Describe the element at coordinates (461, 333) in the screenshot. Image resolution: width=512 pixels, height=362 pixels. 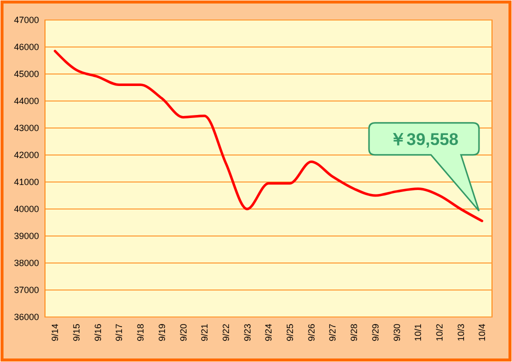
I see `x-tick-label: 10/3` at that location.